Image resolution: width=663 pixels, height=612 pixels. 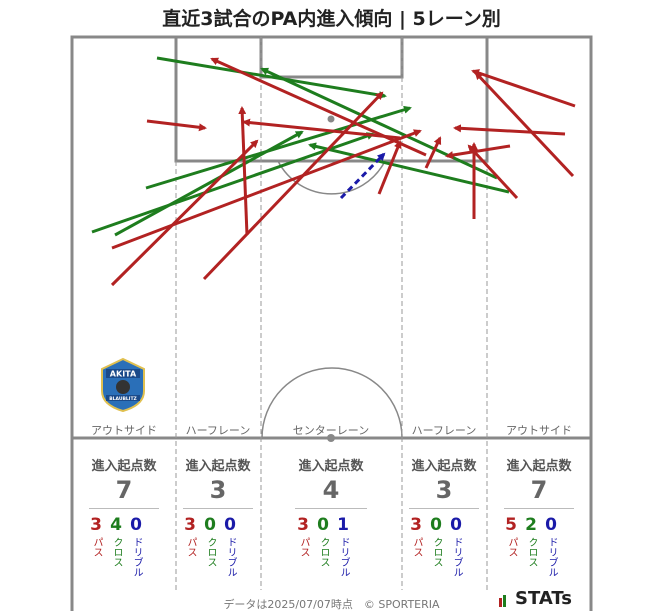 I want to click on chart-title: 直近3試合のPA内進入傾向 | 5レーン別, so click(x=331, y=19).